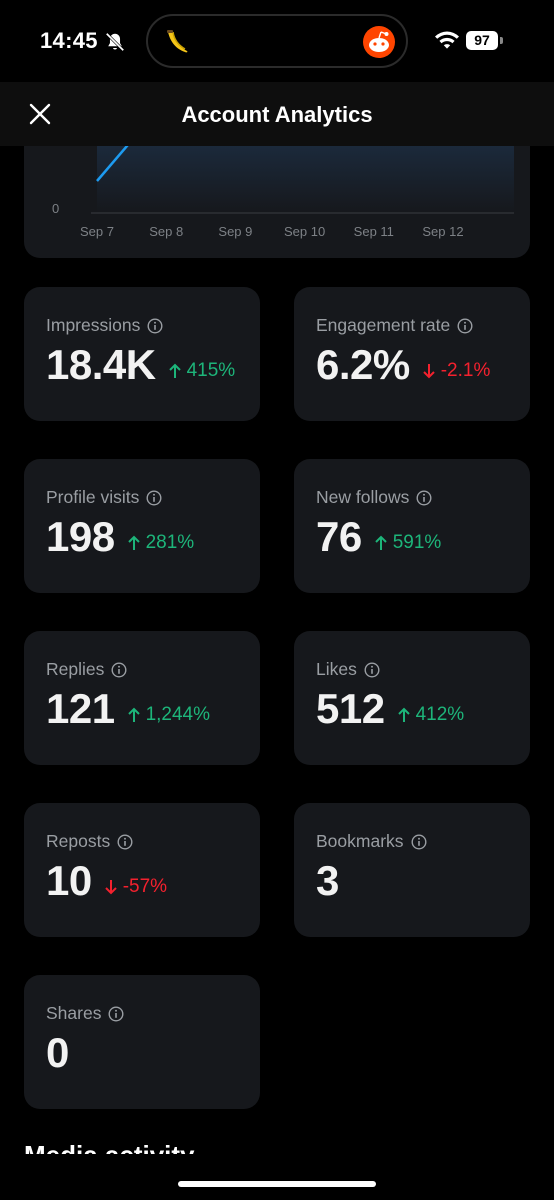 The width and height of the screenshot is (554, 1200). I want to click on stat-change: 412%, so click(431, 715).